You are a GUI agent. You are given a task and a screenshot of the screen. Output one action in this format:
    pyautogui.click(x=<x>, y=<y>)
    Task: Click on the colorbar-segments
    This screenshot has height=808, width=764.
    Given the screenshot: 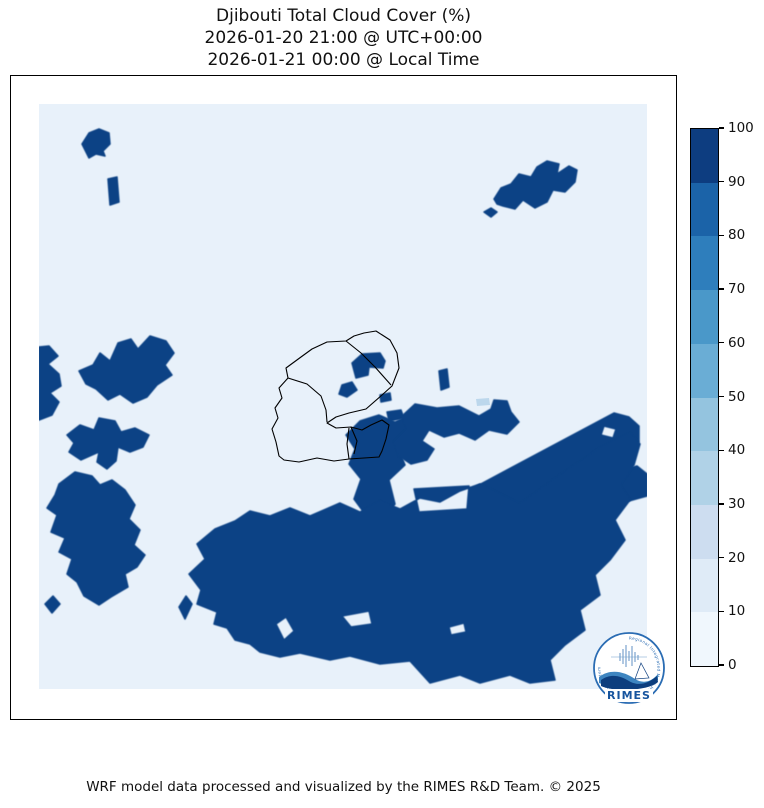 What is the action you would take?
    pyautogui.click(x=704, y=397)
    